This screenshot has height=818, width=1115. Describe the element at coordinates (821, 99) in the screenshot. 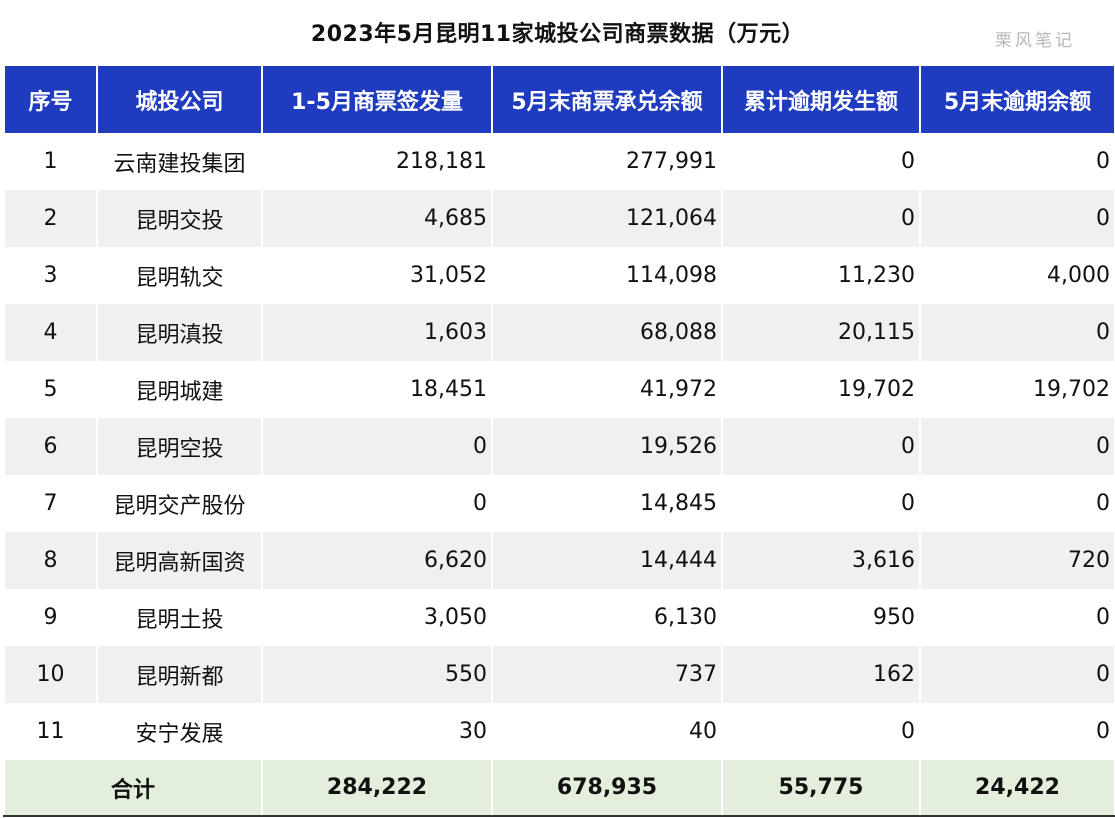

I see `header-overdue-total: 累计逾期发生额` at that location.